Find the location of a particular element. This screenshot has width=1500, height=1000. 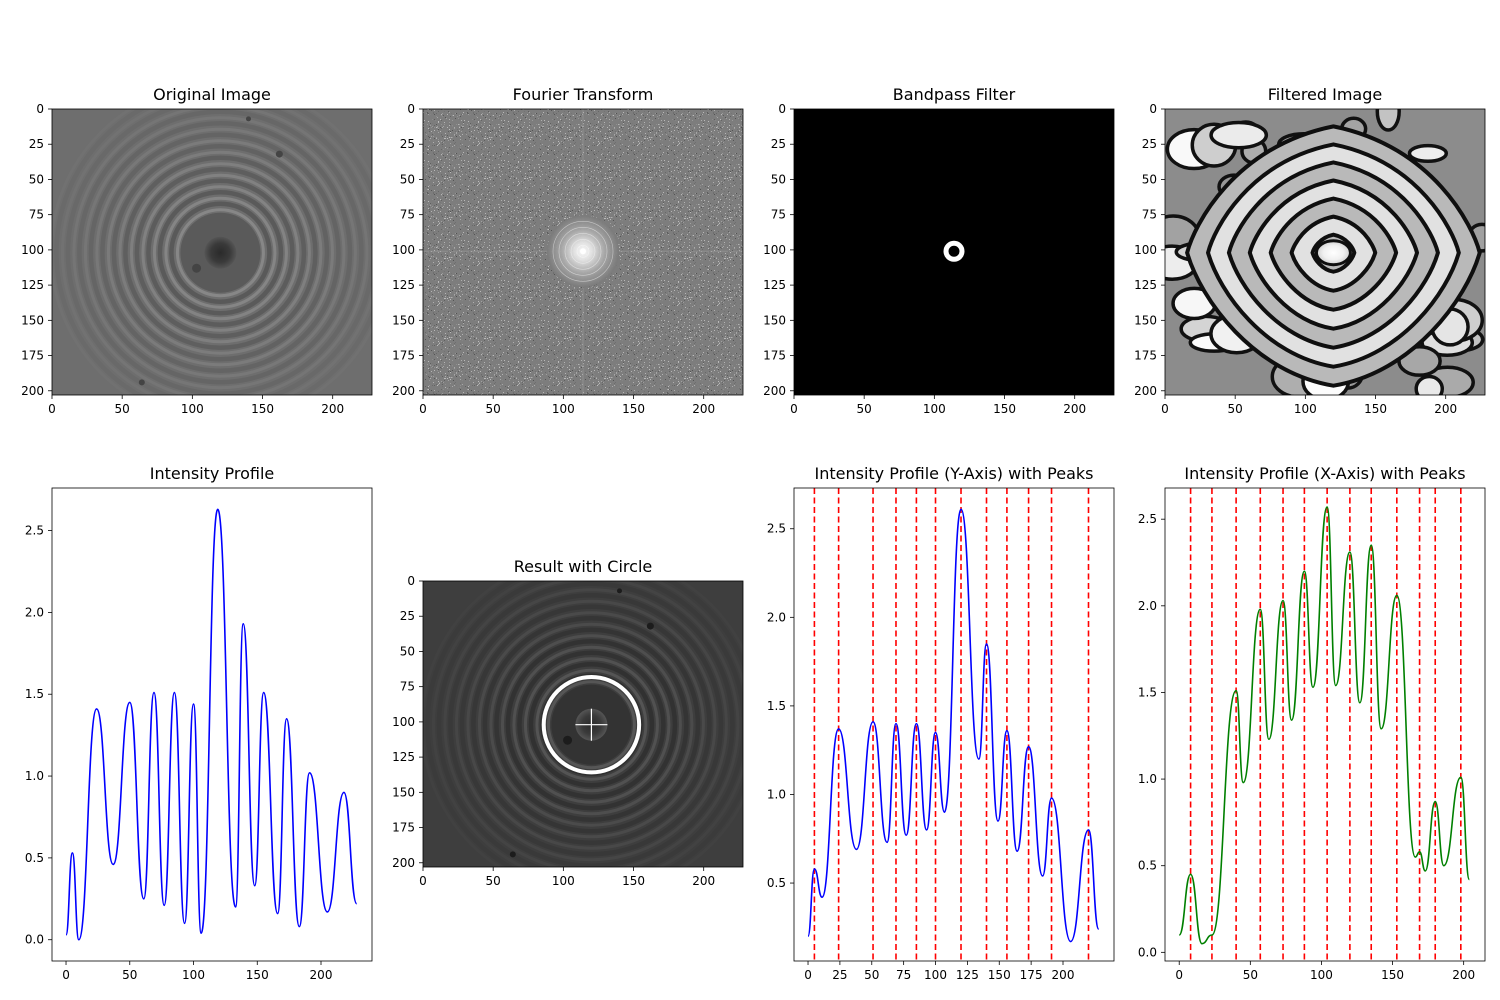

panel-title: Bandpass Filter is located at coordinates (954, 94).